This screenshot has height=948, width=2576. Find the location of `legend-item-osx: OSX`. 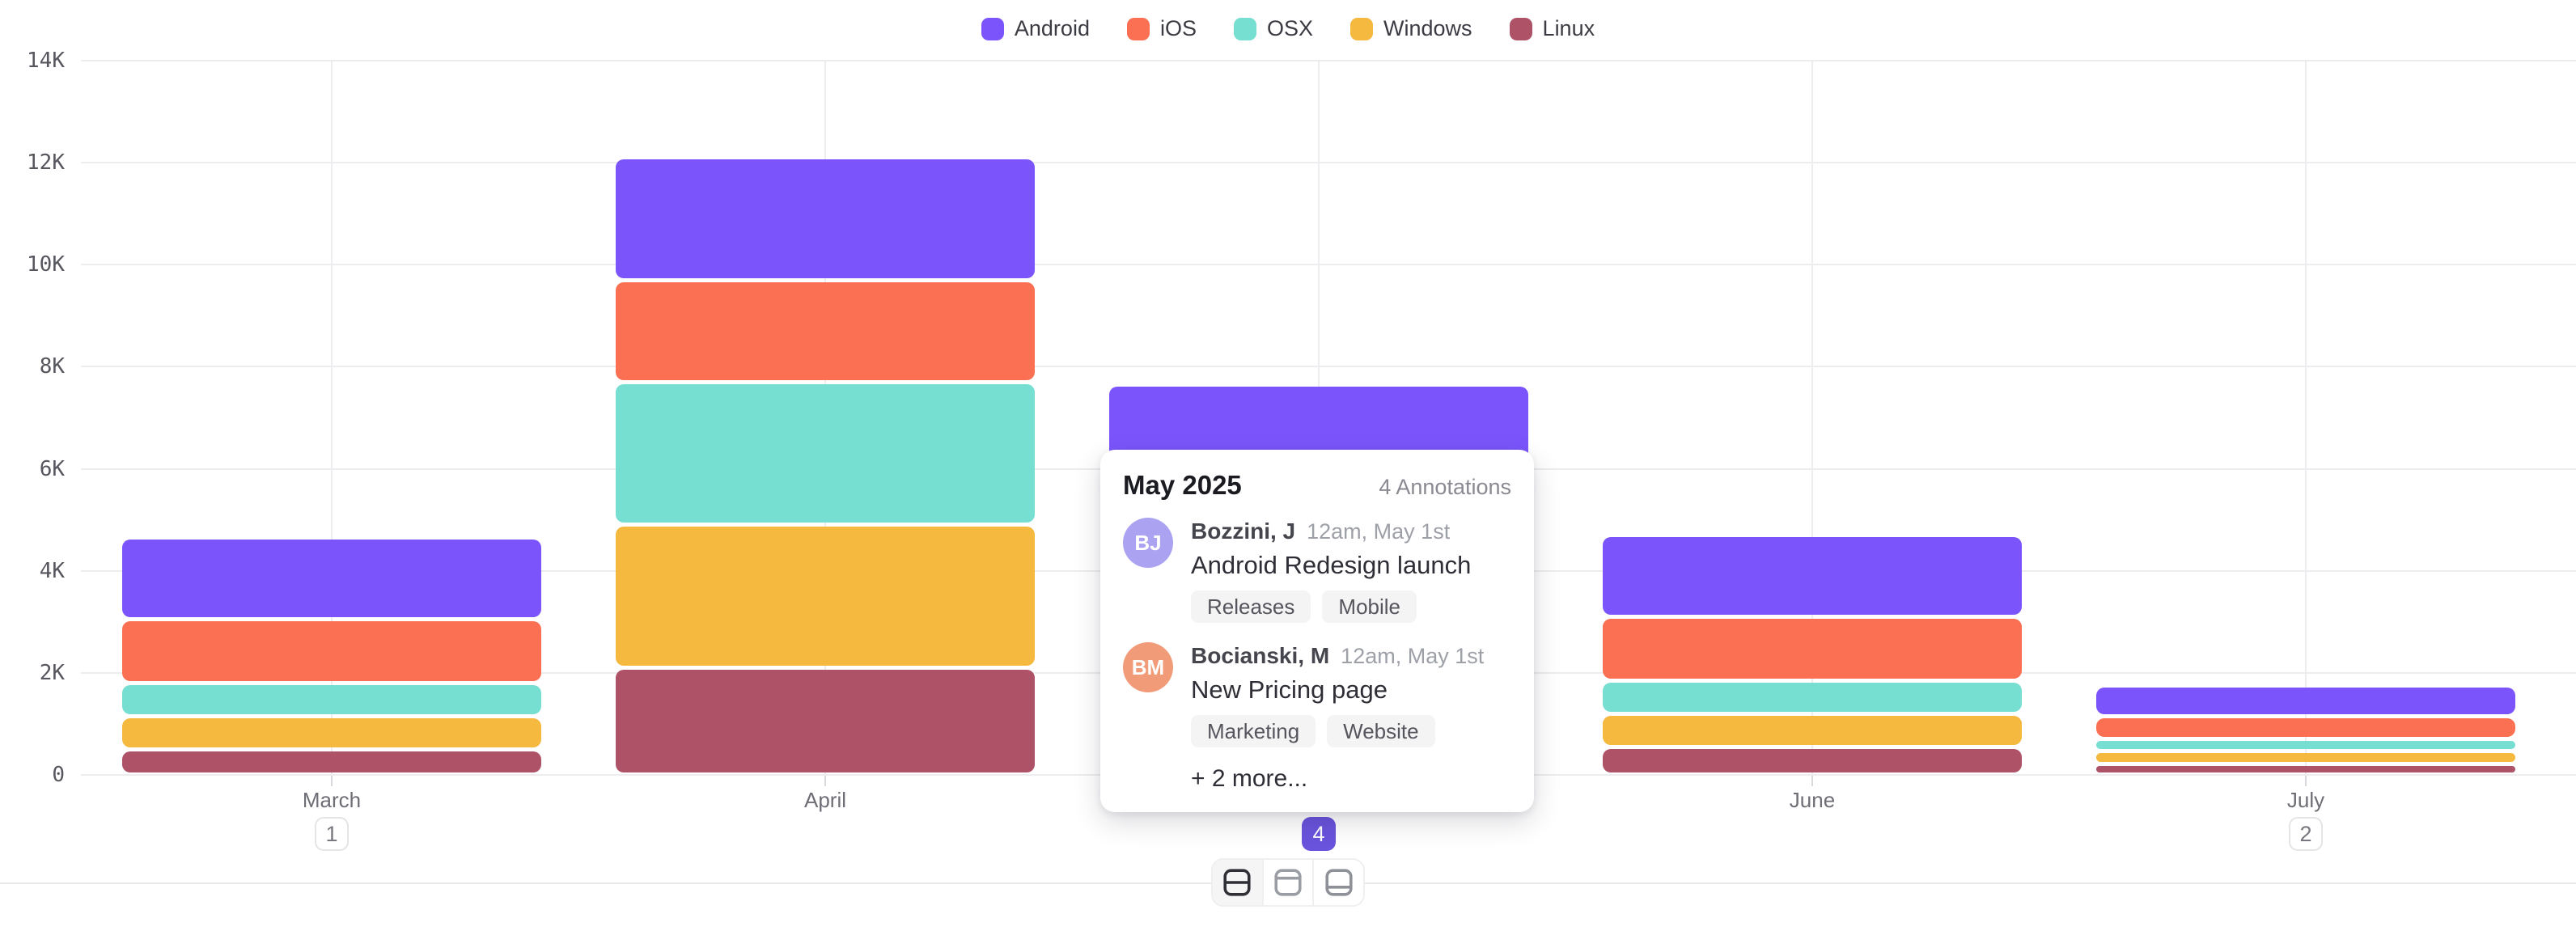

legend-item-osx: OSX is located at coordinates (1273, 29).